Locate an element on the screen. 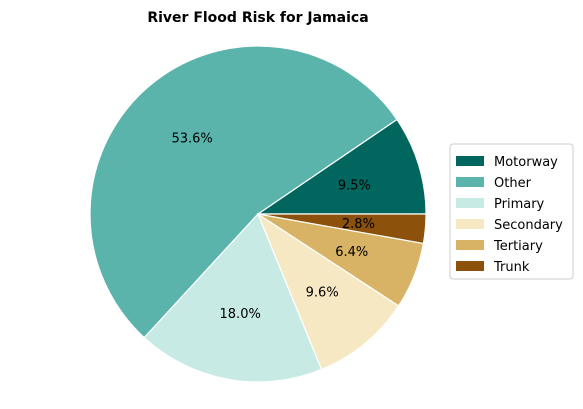 The height and width of the screenshot is (409, 583). legend-swatch-primary is located at coordinates (470, 203).